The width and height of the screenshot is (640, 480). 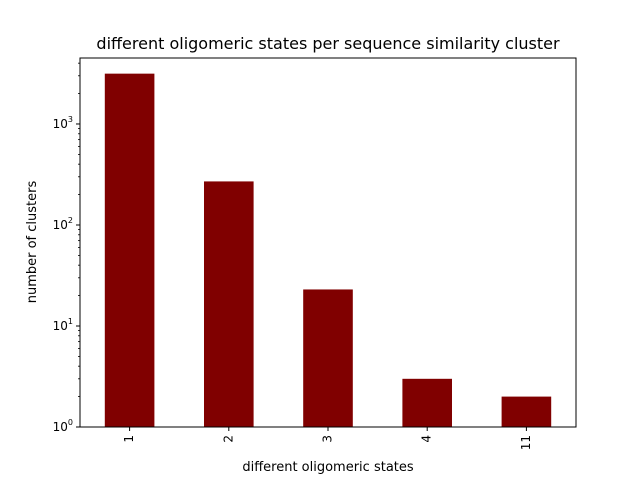 I want to click on x-tick-label: 3, so click(x=328, y=439).